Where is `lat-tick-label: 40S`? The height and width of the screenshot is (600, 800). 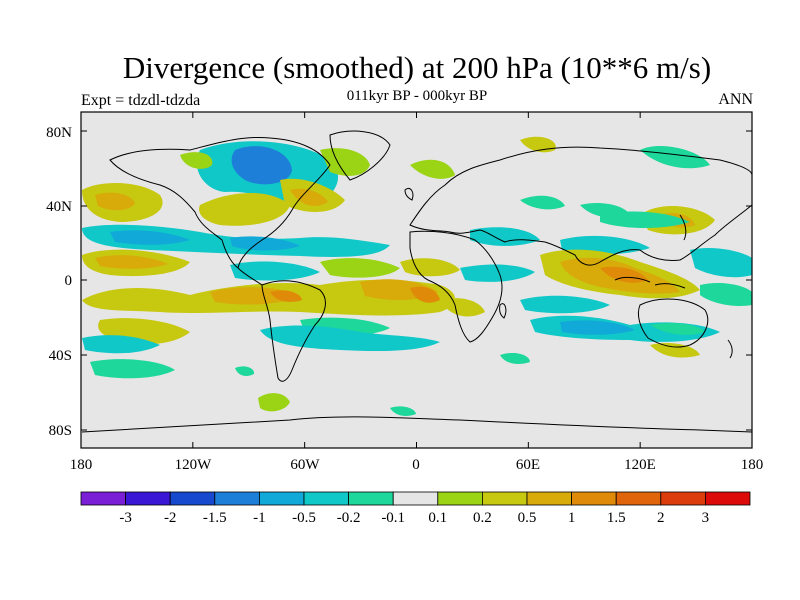
lat-tick-label: 40S is located at coordinates (60, 356).